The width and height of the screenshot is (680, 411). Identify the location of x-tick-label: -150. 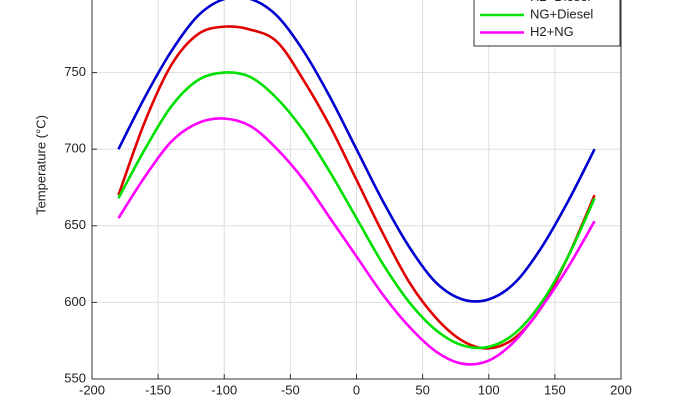
(158, 389).